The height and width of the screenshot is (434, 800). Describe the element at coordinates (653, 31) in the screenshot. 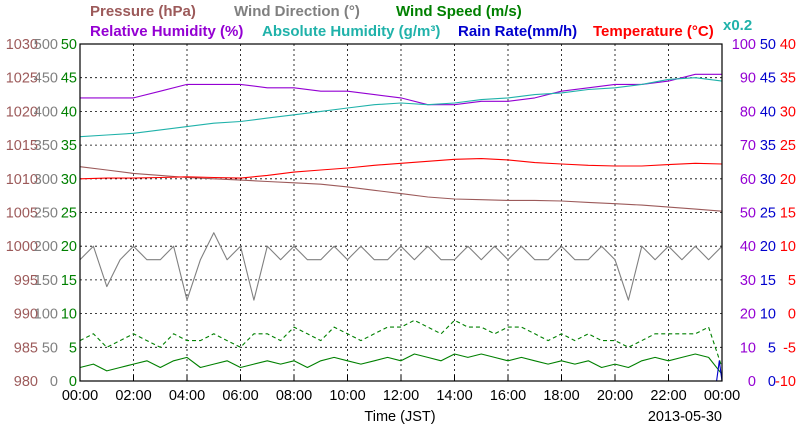

I see `legend-temperature: Temperature (°C)` at that location.